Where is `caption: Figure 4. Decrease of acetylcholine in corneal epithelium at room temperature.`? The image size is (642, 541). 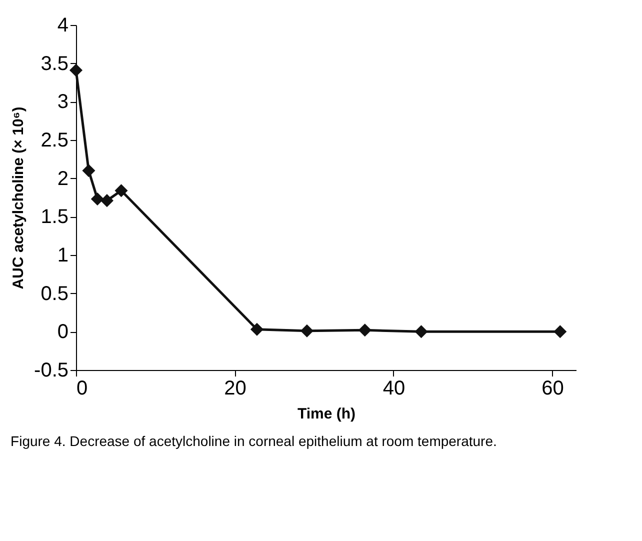
caption: Figure 4. Decrease of acetylcholine in corneal epithelium at room temperature. is located at coordinates (253, 441).